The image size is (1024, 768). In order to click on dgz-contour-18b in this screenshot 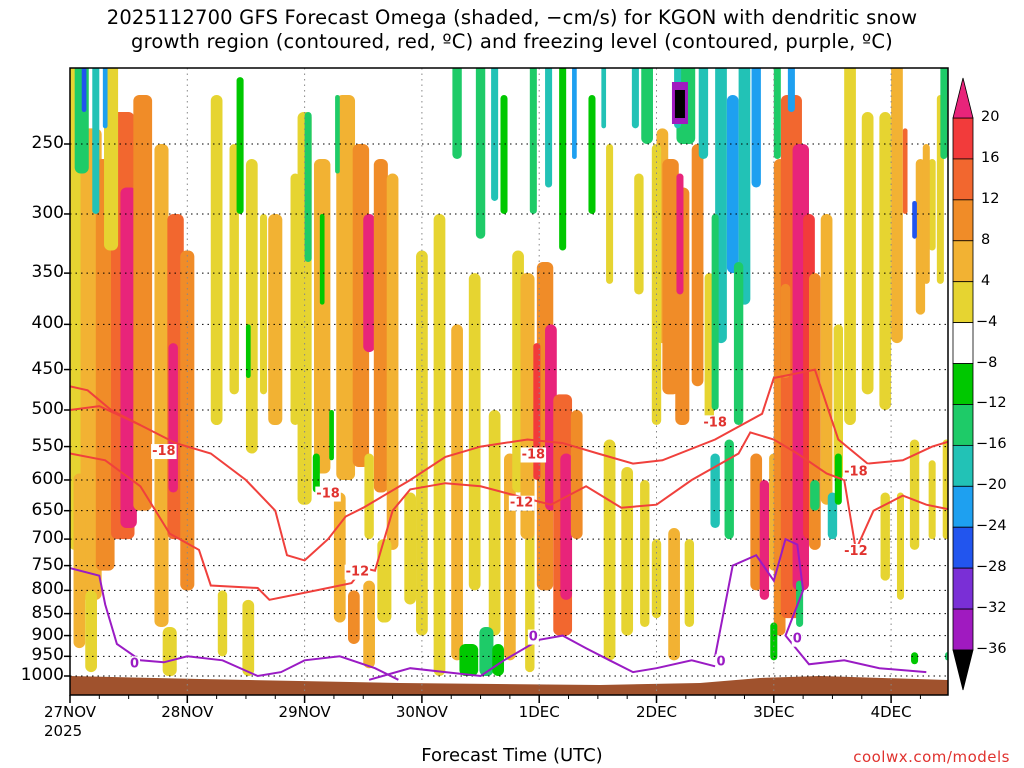, I will do `click(105, 405)`.